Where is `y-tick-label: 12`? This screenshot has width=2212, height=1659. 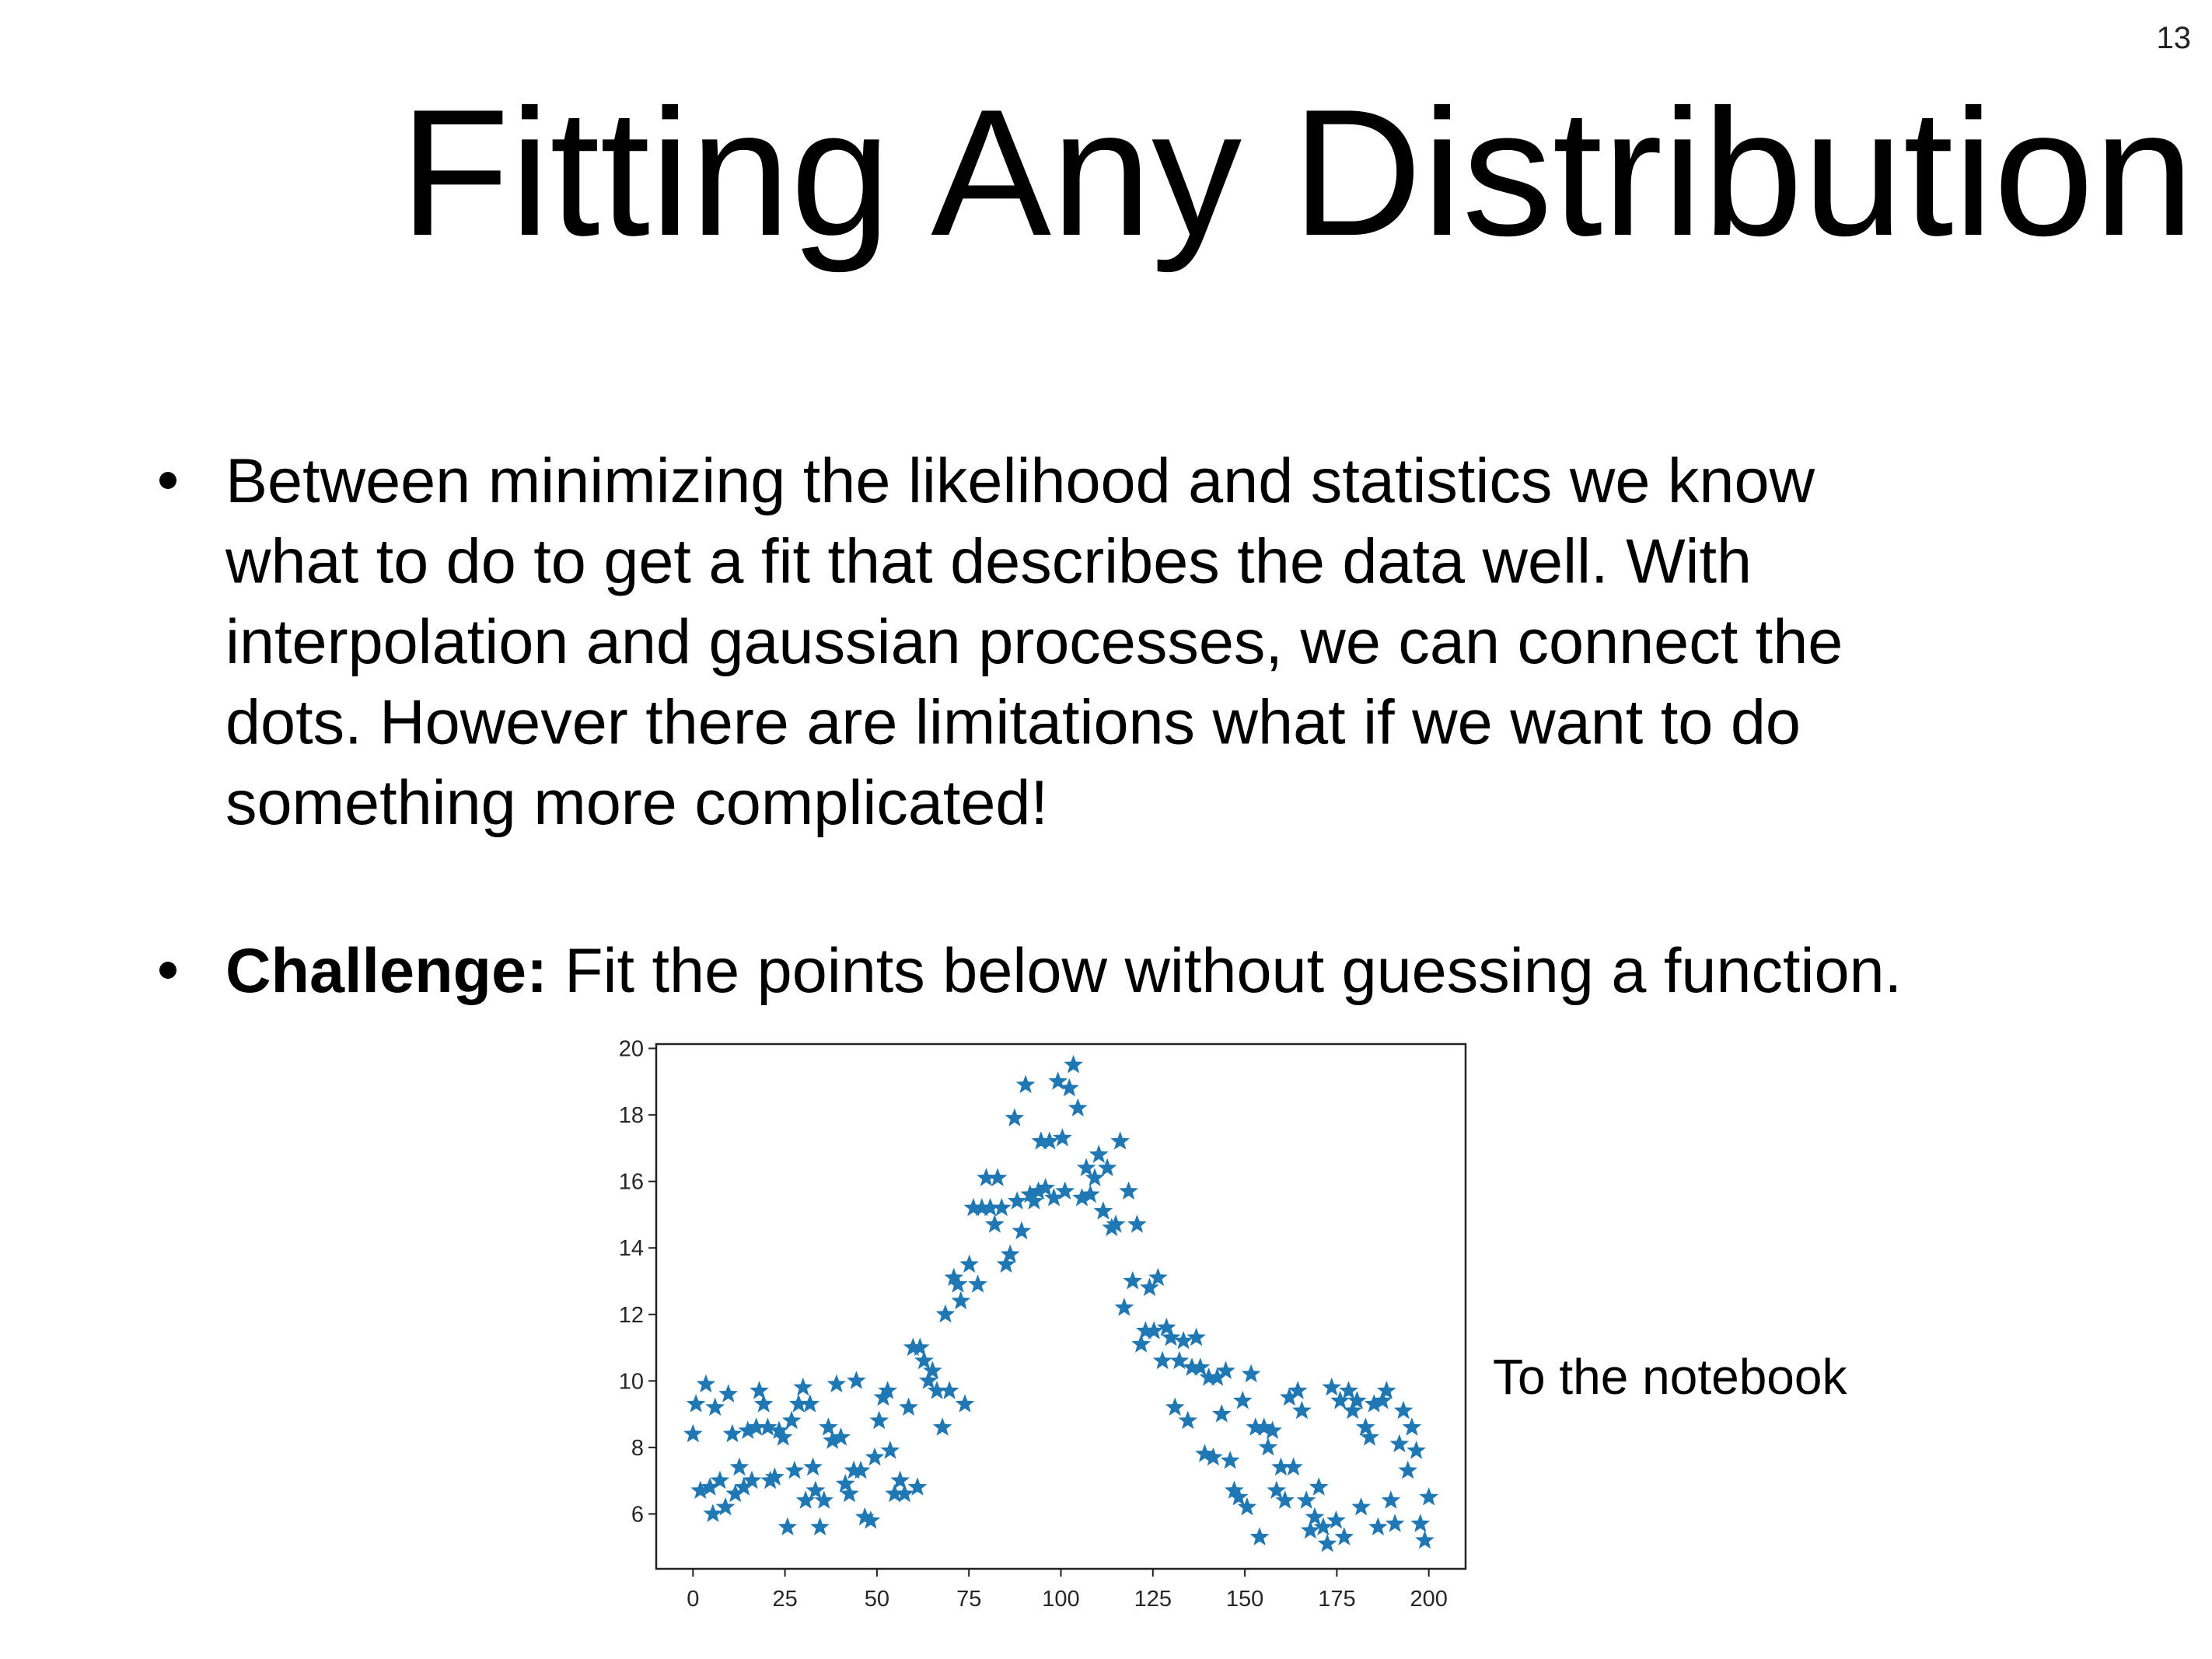
y-tick-label: 12 is located at coordinates (631, 1315).